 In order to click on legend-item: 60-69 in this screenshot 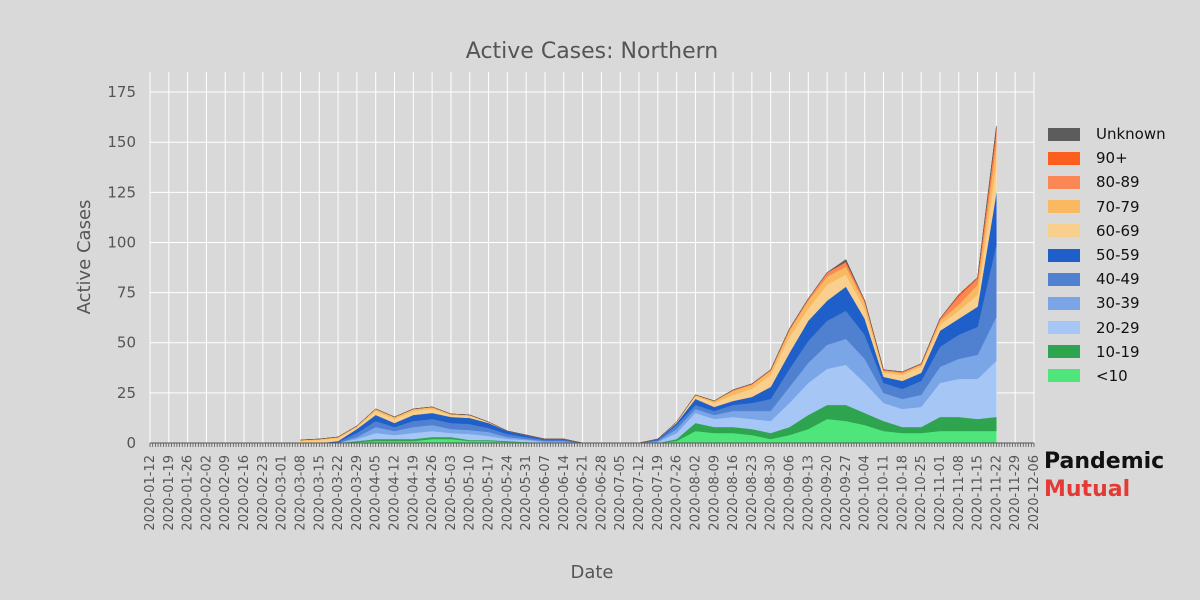, I will do `click(1107, 231)`.